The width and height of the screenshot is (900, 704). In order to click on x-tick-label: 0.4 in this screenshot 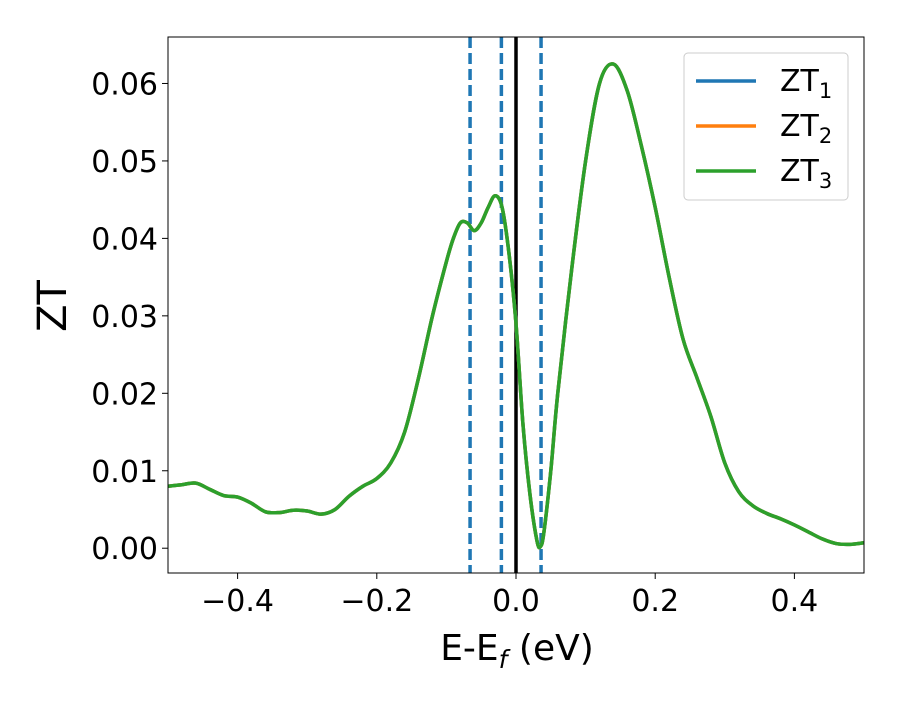, I will do `click(795, 601)`.